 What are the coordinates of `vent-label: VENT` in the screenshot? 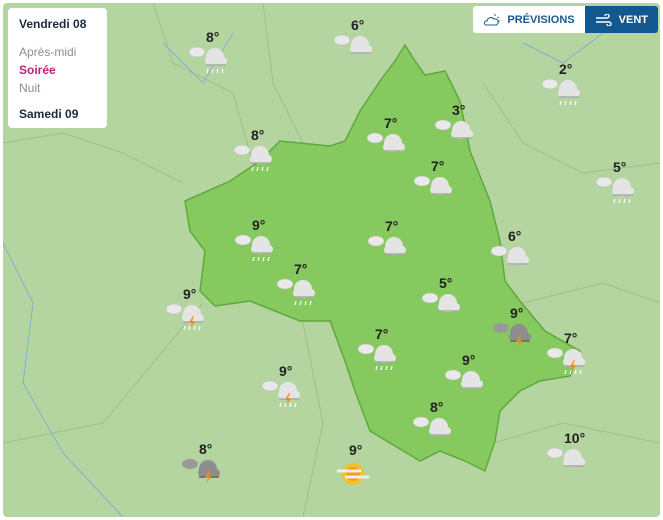 It's located at (633, 19).